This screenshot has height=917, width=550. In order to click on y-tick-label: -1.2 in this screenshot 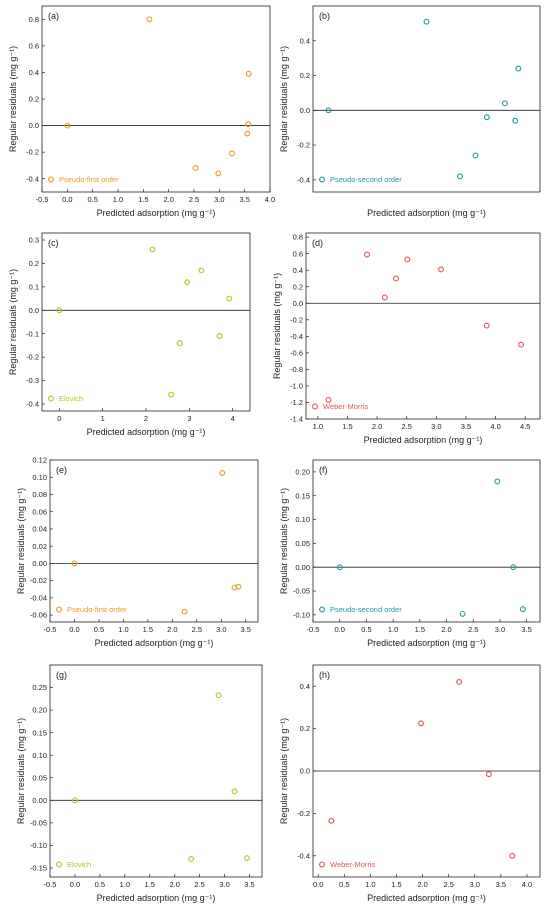, I will do `click(296, 402)`.